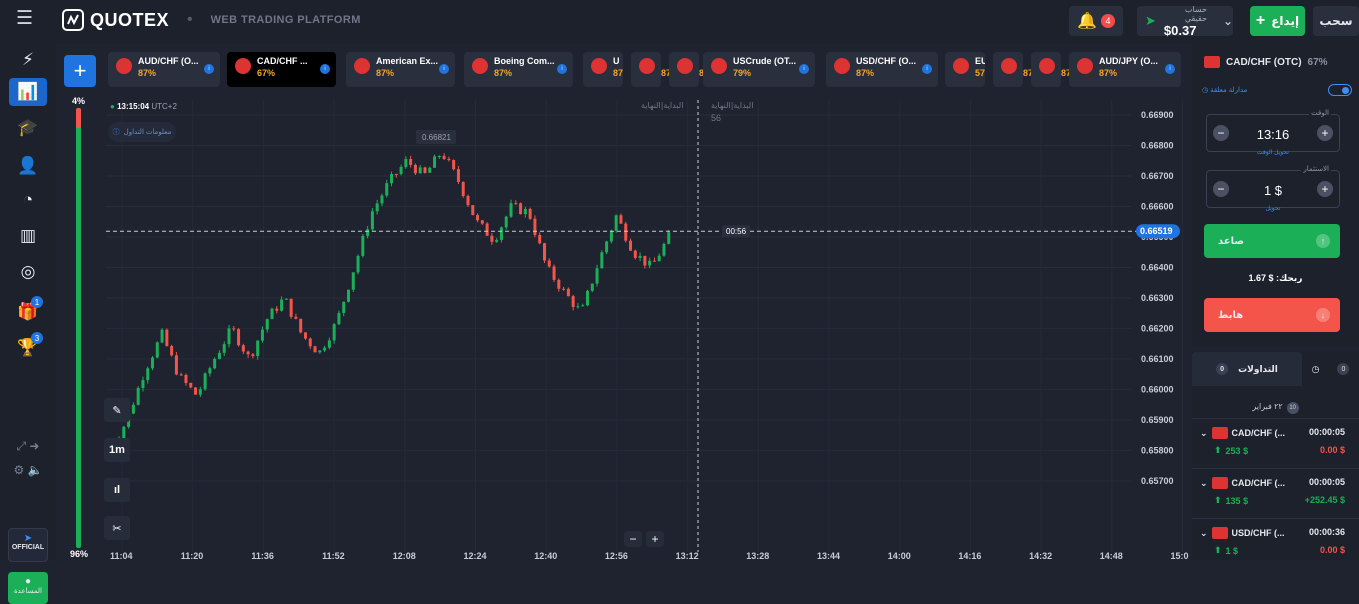 This screenshot has width=1359, height=604. What do you see at coordinates (759, 69) in the screenshot?
I see `asset-tab: USCrude (OT... 79% i` at bounding box center [759, 69].